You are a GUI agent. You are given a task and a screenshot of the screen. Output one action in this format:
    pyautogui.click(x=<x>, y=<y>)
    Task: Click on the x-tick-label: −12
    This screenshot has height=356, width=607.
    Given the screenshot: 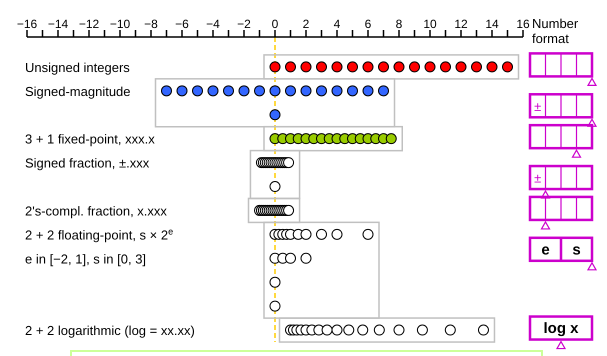 What is the action you would take?
    pyautogui.click(x=89, y=24)
    